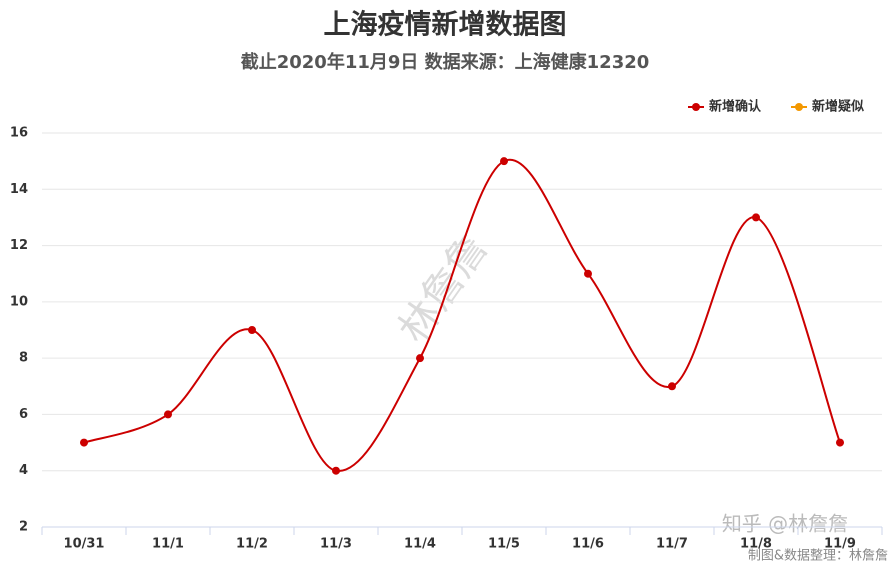 The image size is (890, 566). I want to click on y-tick-label: 8, so click(23, 358).